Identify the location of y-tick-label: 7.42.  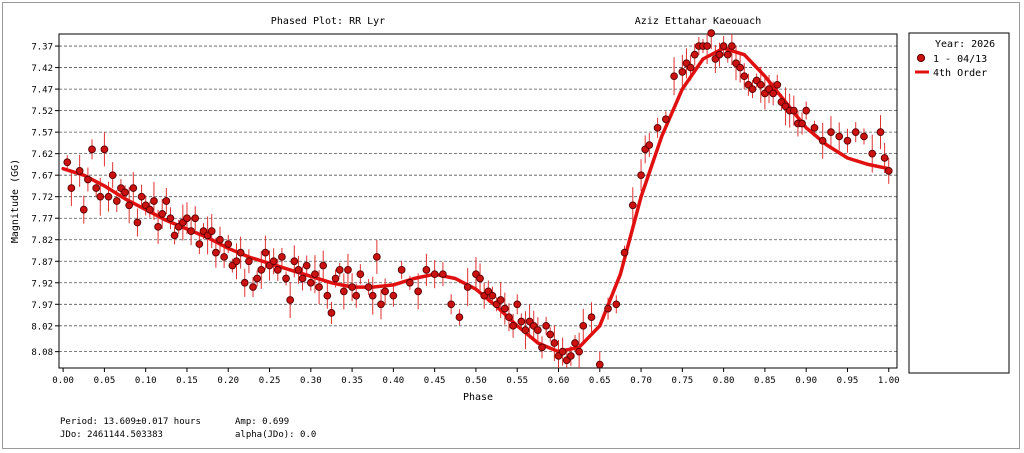
(42, 69).